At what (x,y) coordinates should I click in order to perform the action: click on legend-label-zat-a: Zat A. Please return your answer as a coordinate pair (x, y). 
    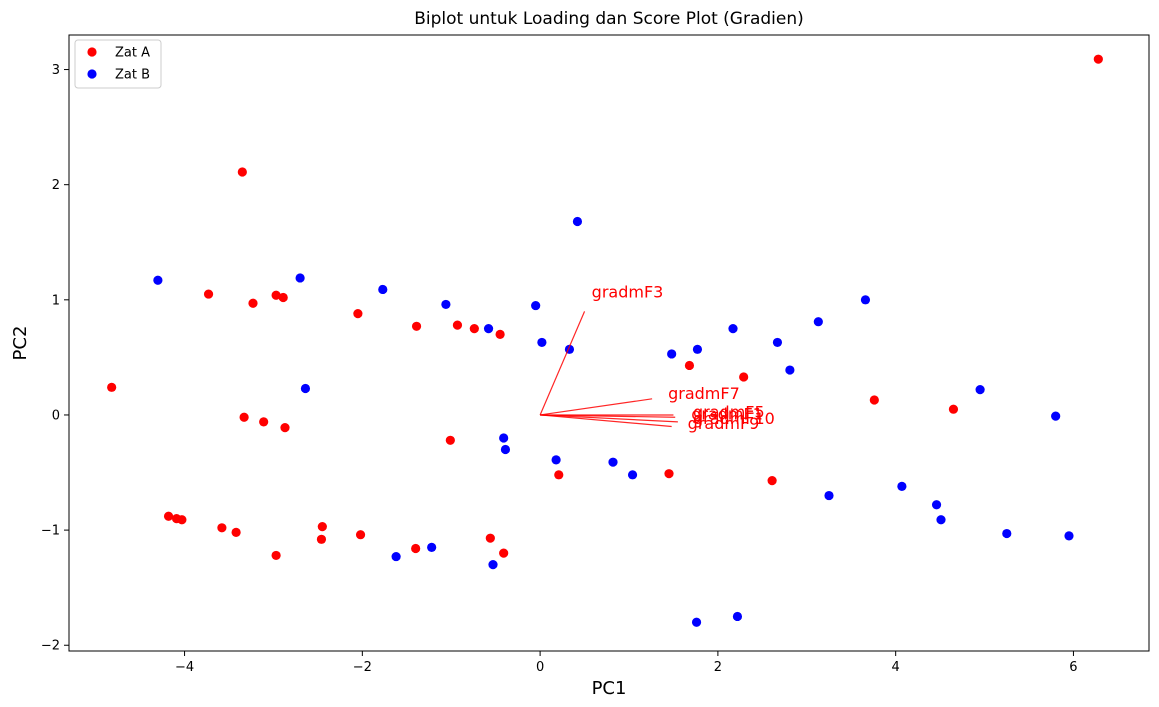
    Looking at the image, I should click on (132, 53).